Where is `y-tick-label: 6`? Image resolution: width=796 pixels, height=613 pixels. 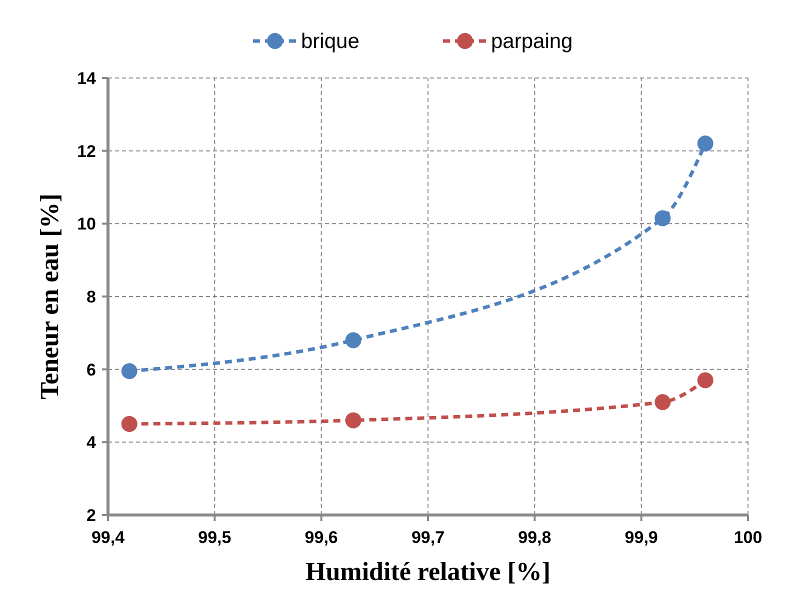
y-tick-label: 6 is located at coordinates (91, 370).